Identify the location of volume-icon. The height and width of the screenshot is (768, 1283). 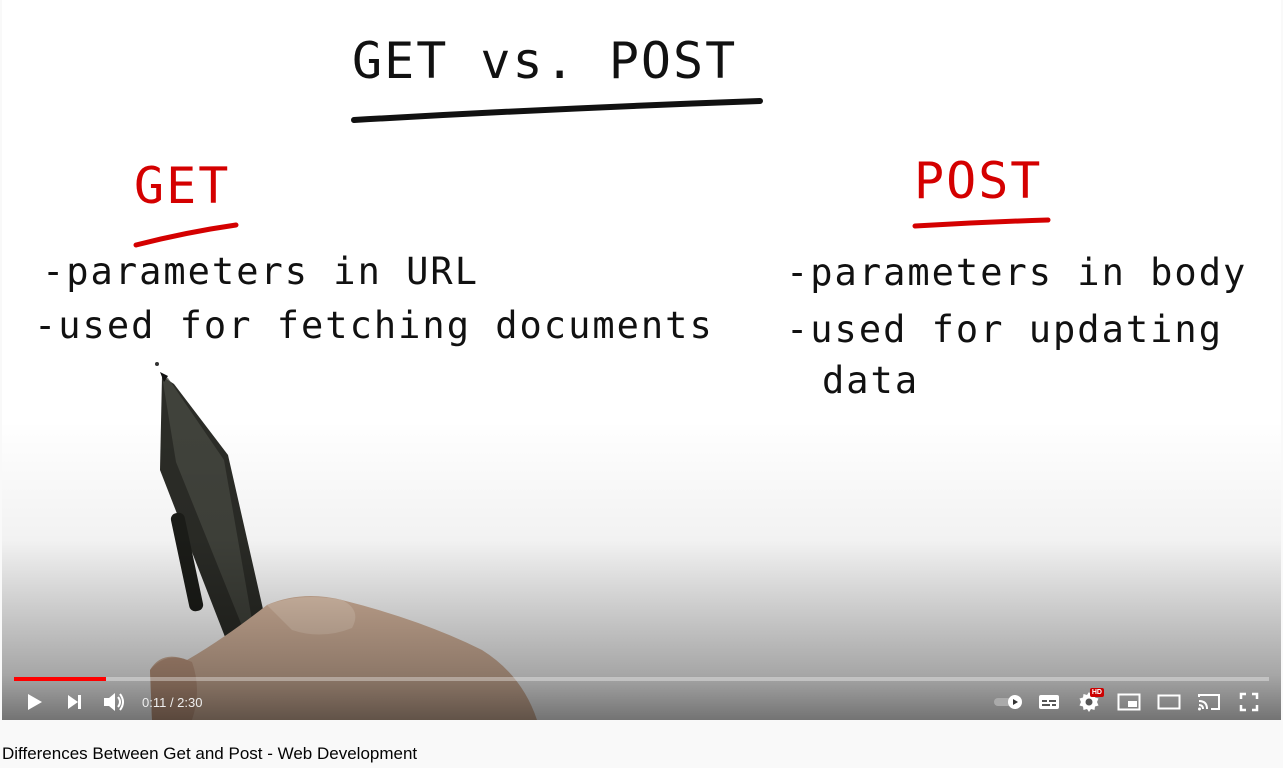
(114, 702).